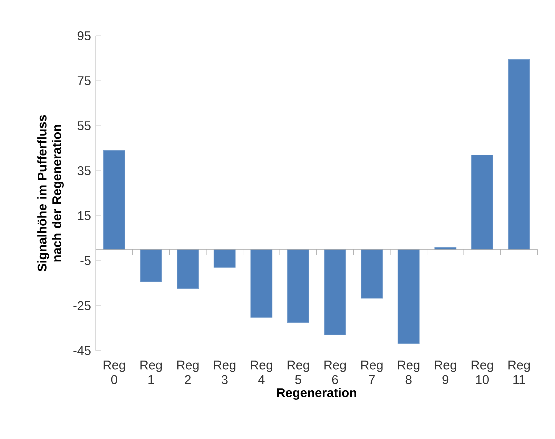  I want to click on x-tick-label: Reg 9, so click(445, 372).